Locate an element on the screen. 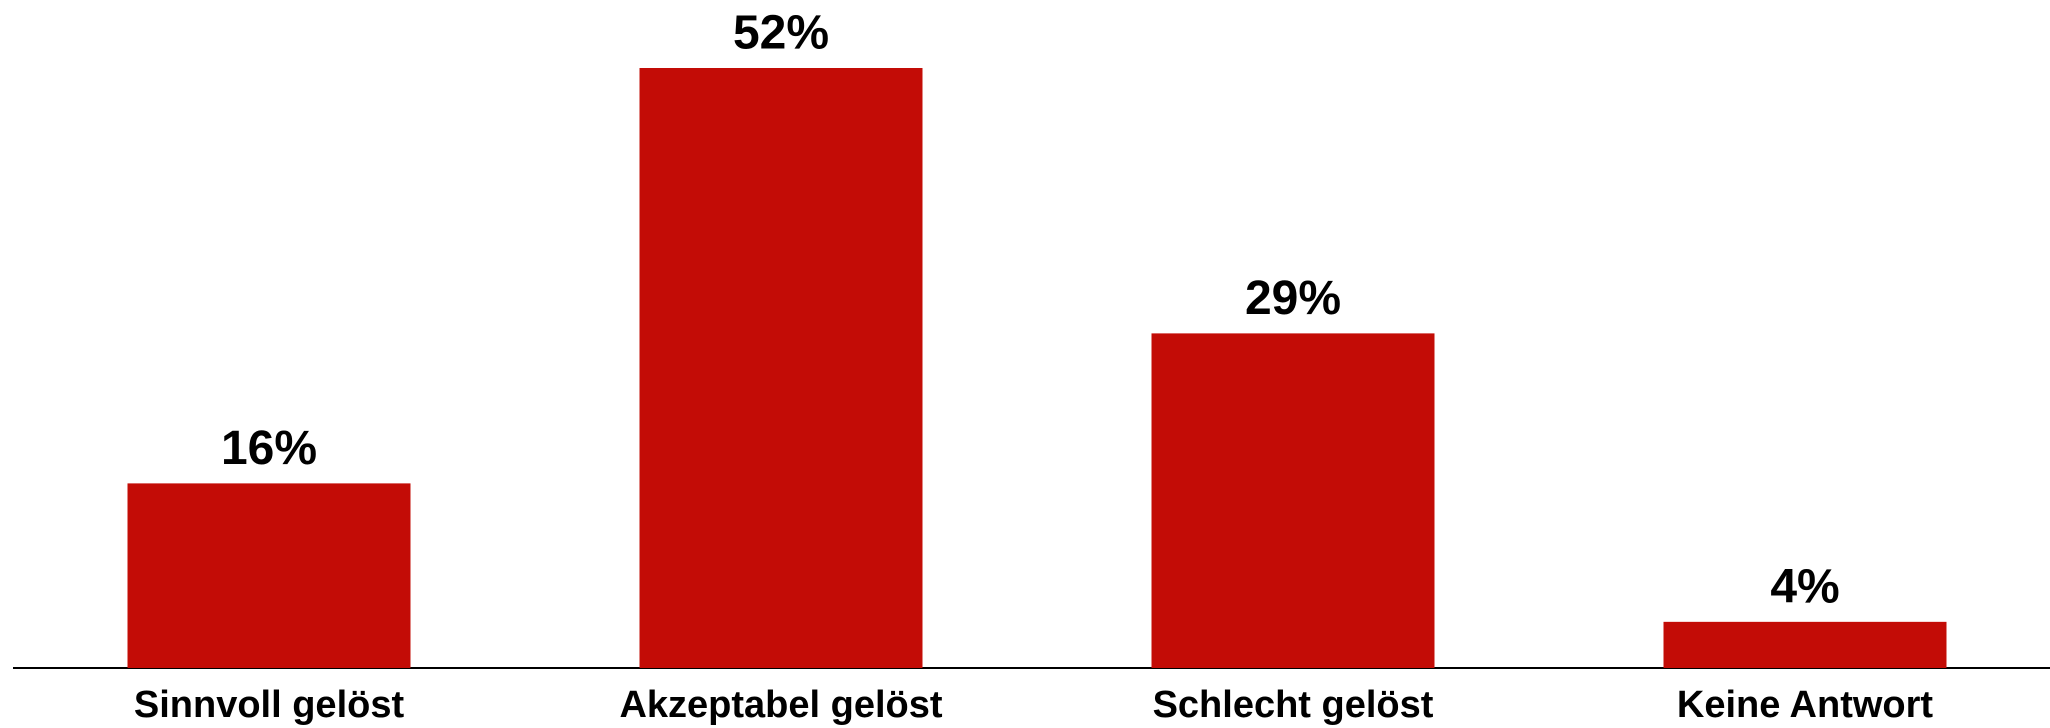 The image size is (2050, 728). x-tick-label: Schlecht gelöst is located at coordinates (1293, 705).